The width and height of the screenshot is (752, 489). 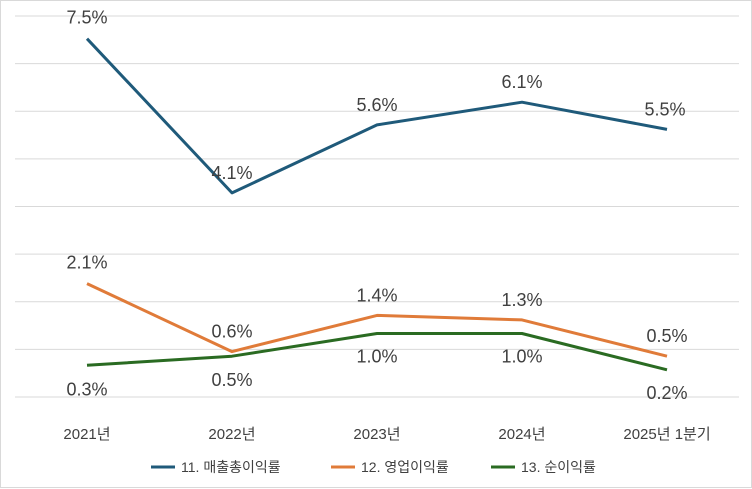 I want to click on data-label: 6.1%, so click(x=521, y=82).